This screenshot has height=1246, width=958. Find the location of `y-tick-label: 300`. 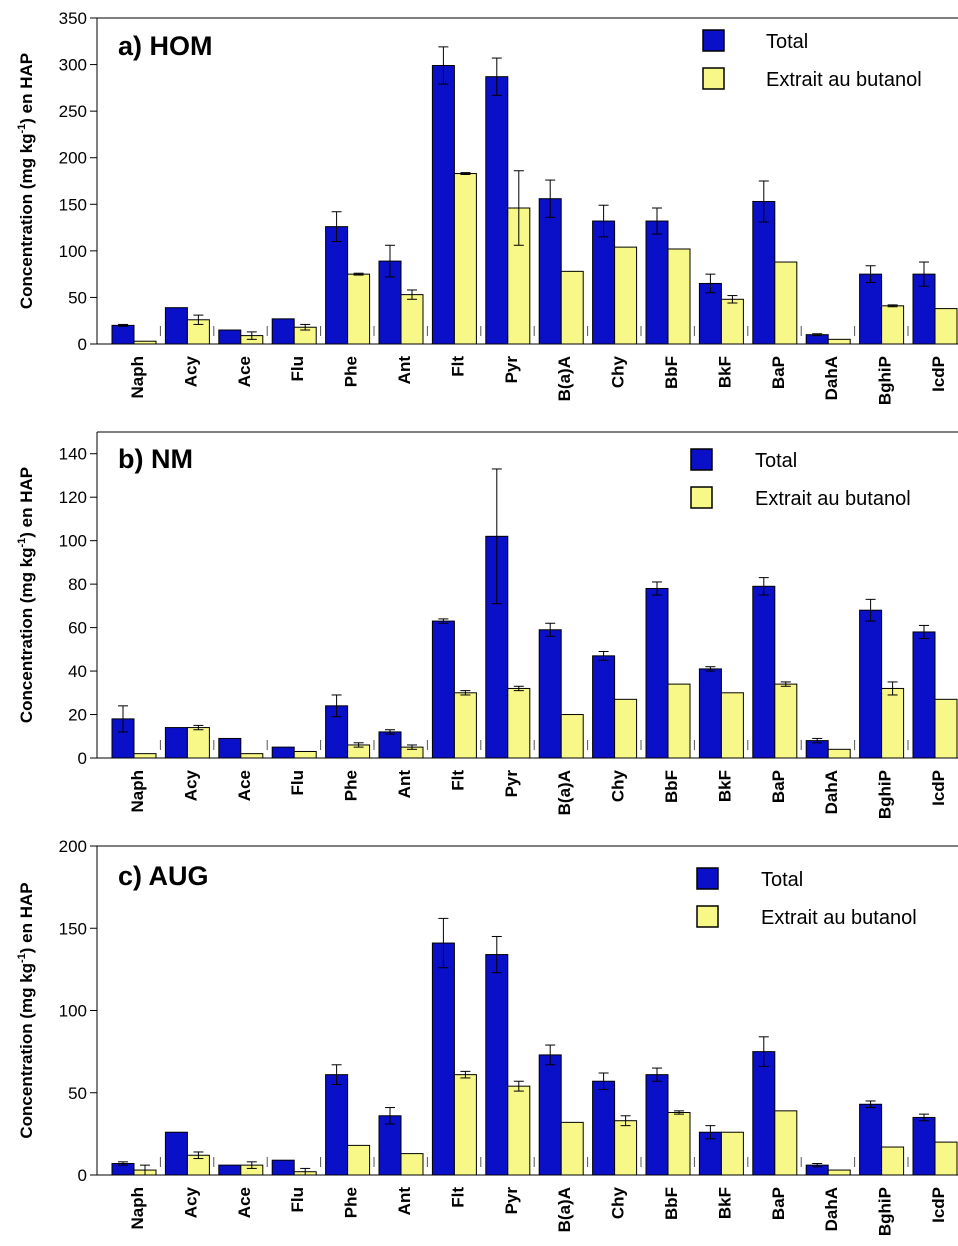

y-tick-label: 300 is located at coordinates (73, 65).